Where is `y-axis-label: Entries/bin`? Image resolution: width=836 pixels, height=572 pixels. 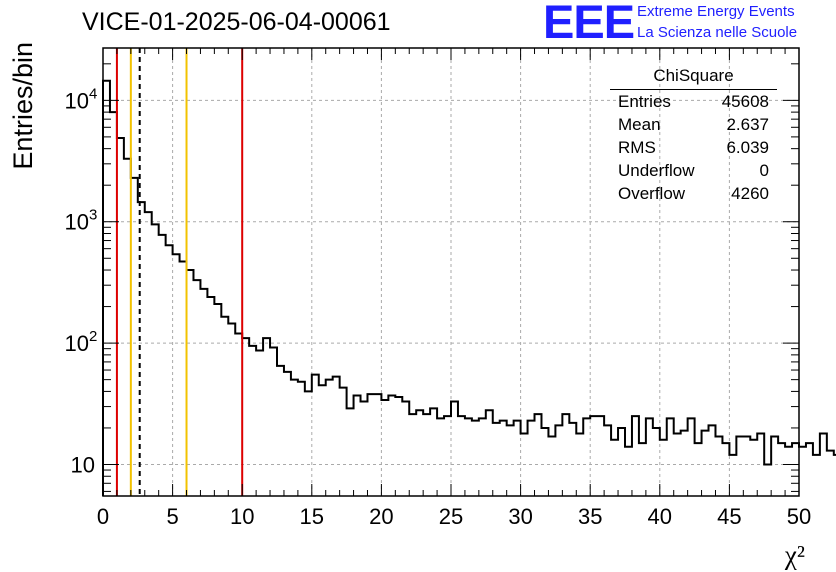 y-axis-label: Entries/bin is located at coordinates (23, 106).